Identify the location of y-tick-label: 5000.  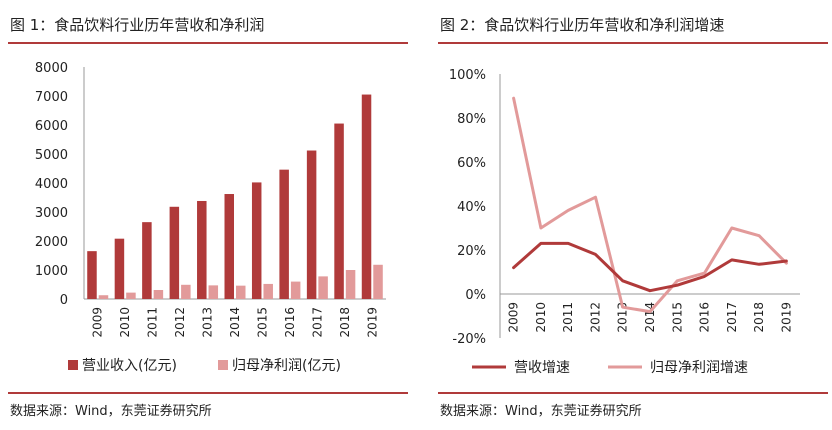
(51, 155).